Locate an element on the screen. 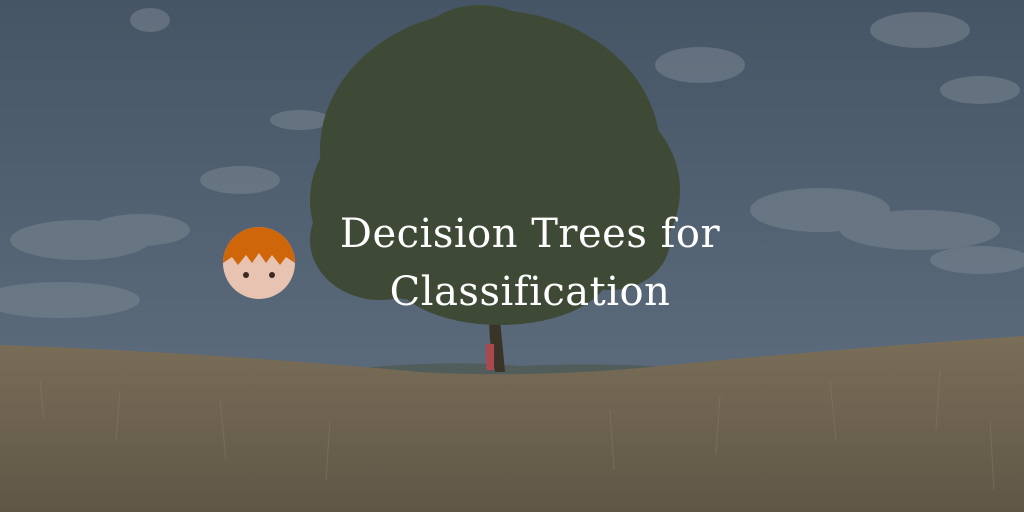 The height and width of the screenshot is (512, 1024). person-figure is located at coordinates (490, 357).